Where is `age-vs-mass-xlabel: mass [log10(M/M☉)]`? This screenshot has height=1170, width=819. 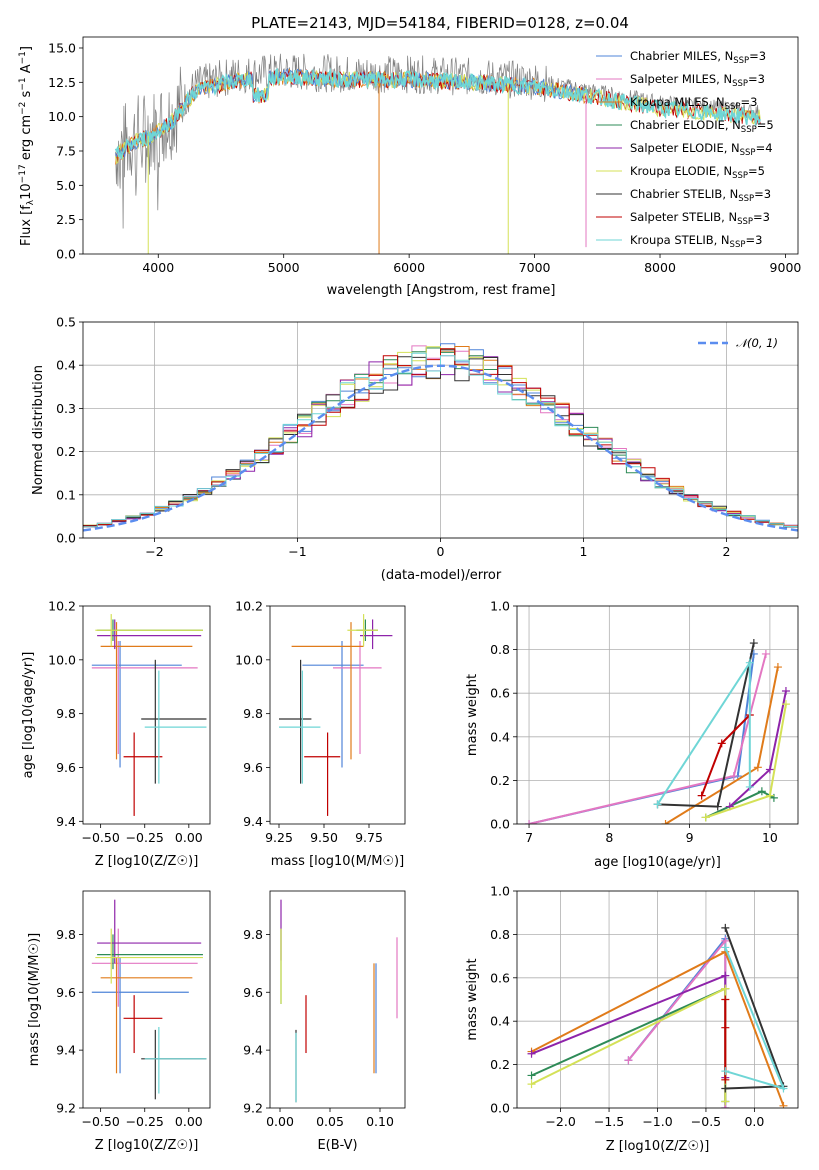 age-vs-mass-xlabel: mass [log10(M/M☉)] is located at coordinates (337, 861).